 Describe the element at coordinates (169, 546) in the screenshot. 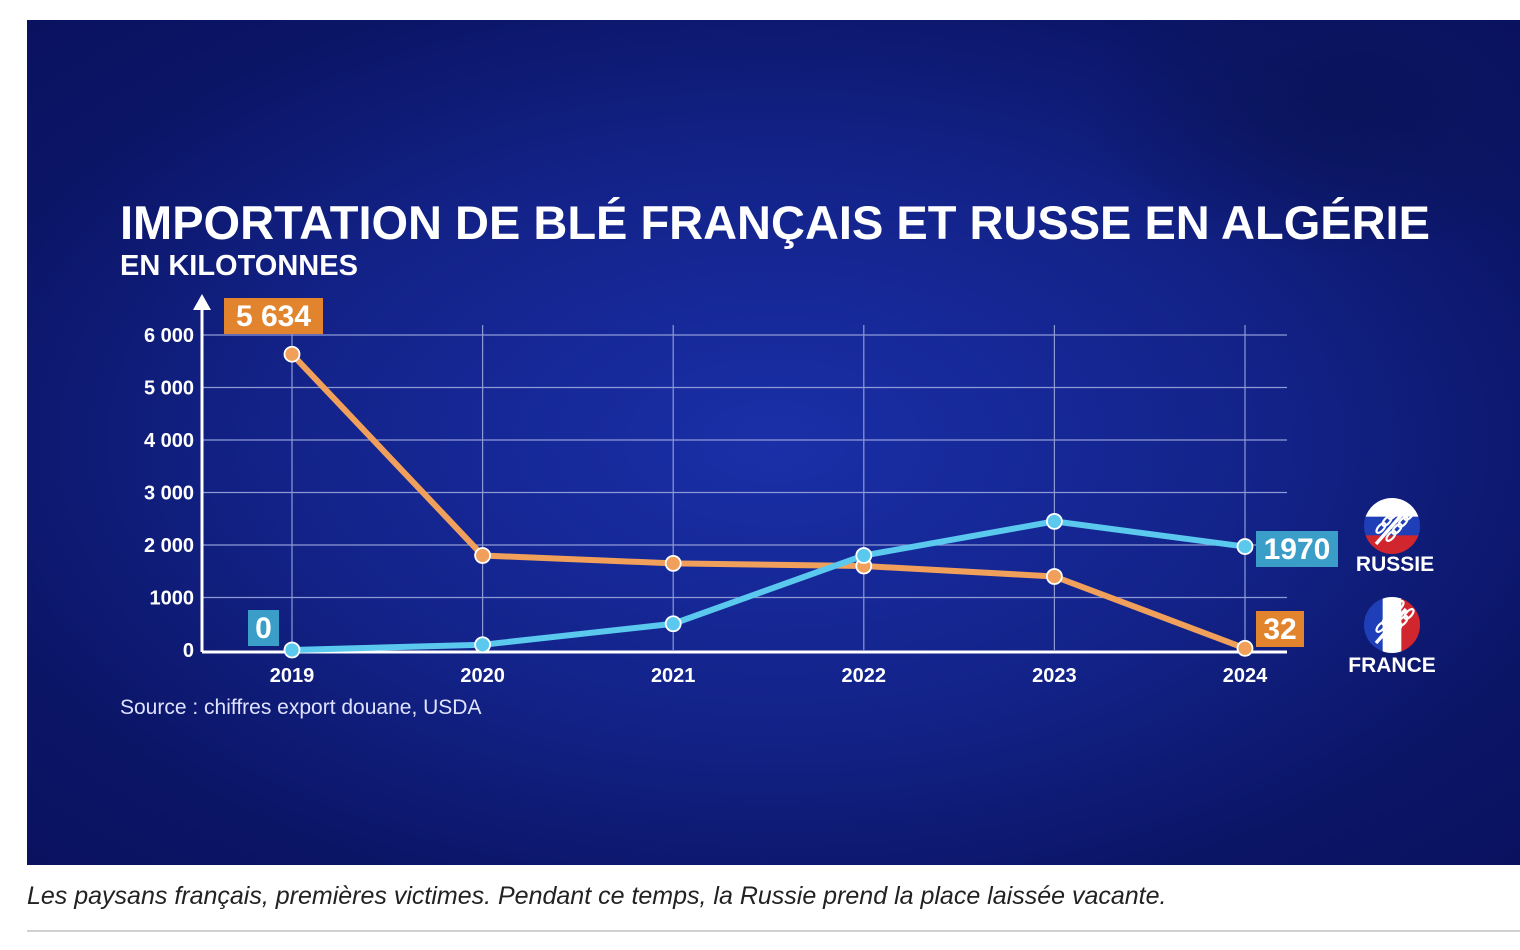

I see `y-tick-label: 2 000` at that location.